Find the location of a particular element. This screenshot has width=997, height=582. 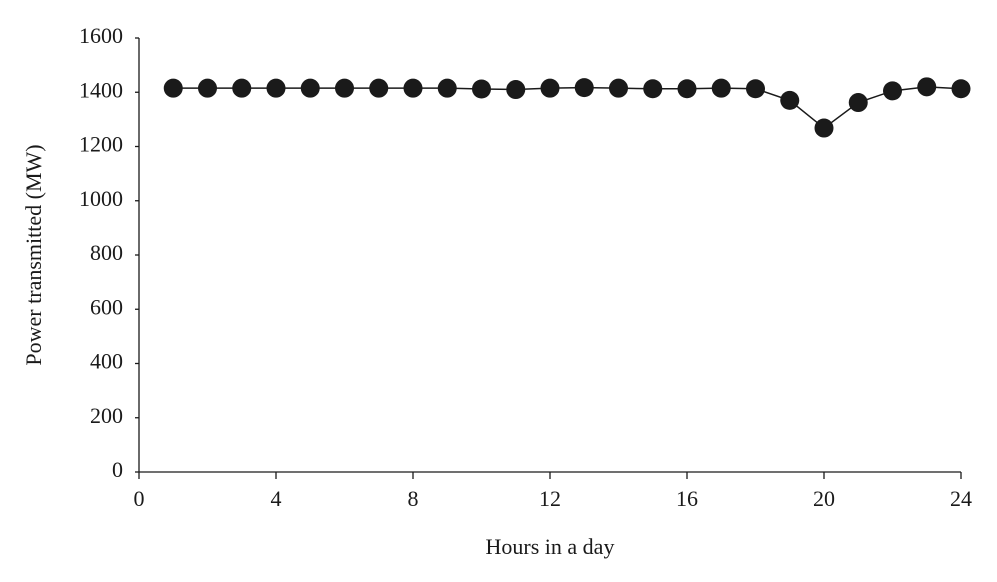

x-tick-label: 20 is located at coordinates (824, 498).